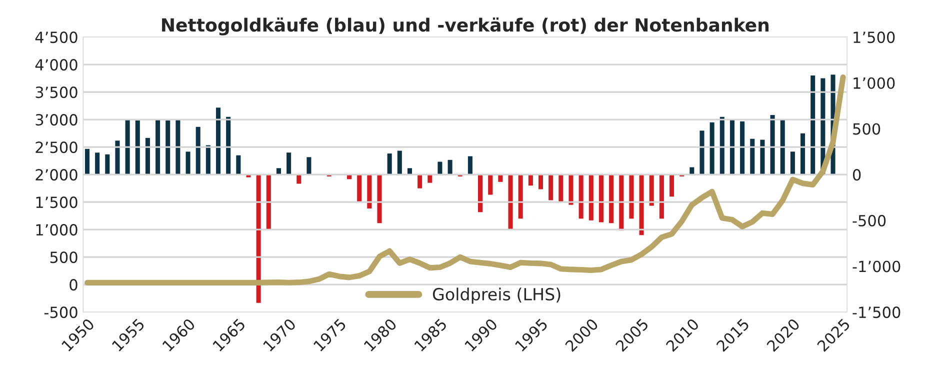 This screenshot has height=382, width=935. Describe the element at coordinates (57, 92) in the screenshot. I see `y-tick-label: 3’500` at that location.